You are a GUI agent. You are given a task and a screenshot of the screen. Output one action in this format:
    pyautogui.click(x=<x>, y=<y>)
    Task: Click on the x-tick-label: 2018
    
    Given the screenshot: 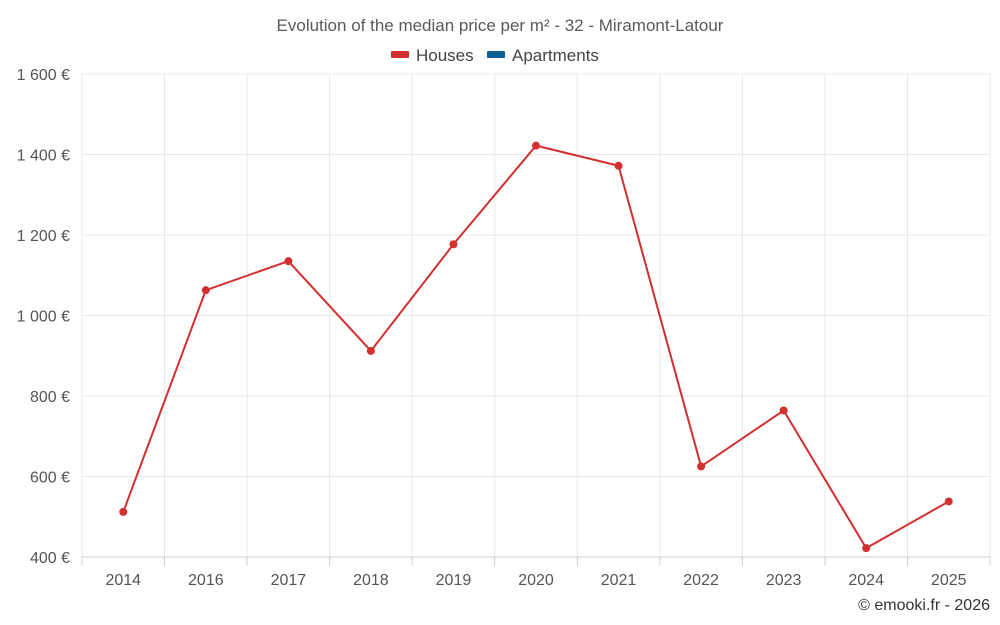 What is the action you would take?
    pyautogui.click(x=371, y=580)
    